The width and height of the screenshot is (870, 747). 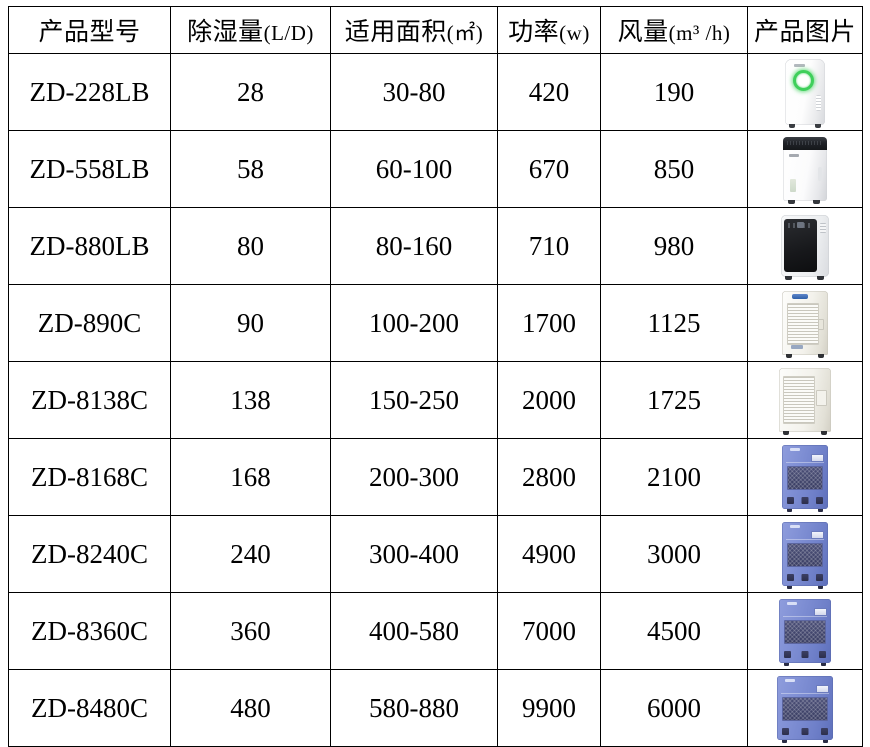 What do you see at coordinates (549, 631) in the screenshot?
I see `cell-power: 7000` at bounding box center [549, 631].